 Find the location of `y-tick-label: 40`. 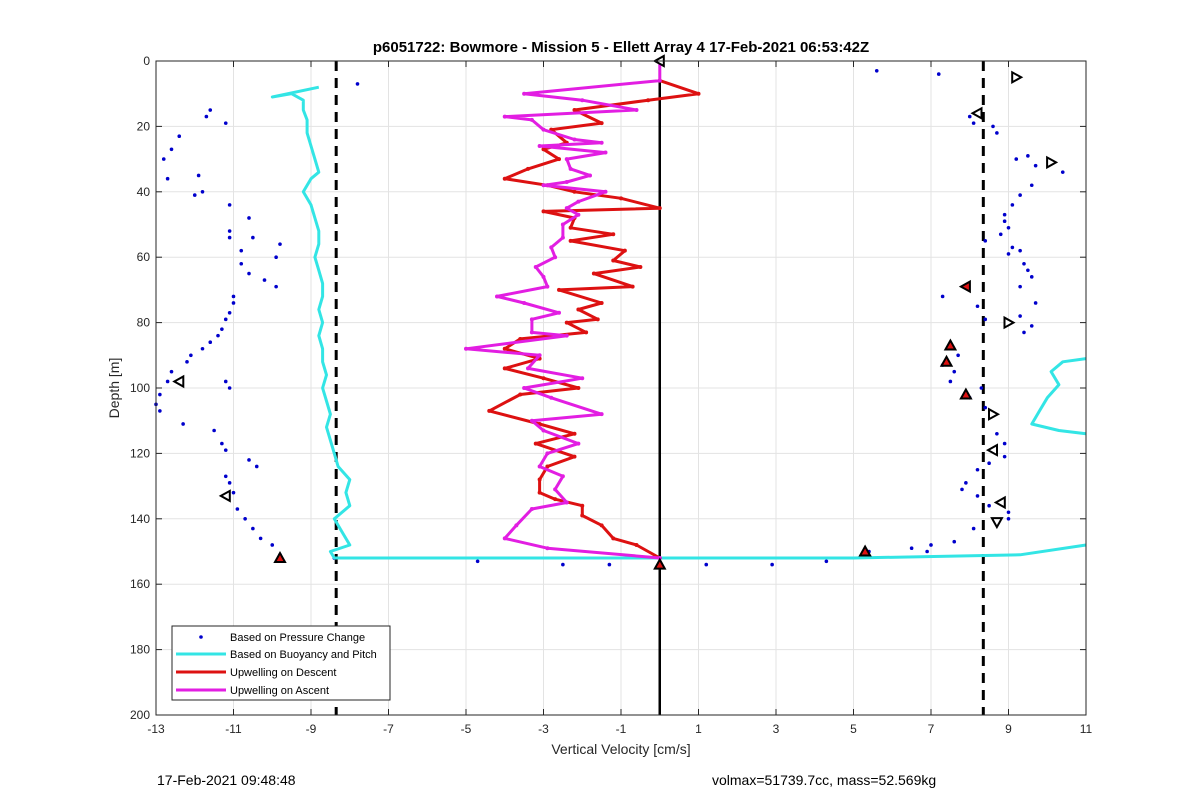

y-tick-label: 40 is located at coordinates (144, 192).